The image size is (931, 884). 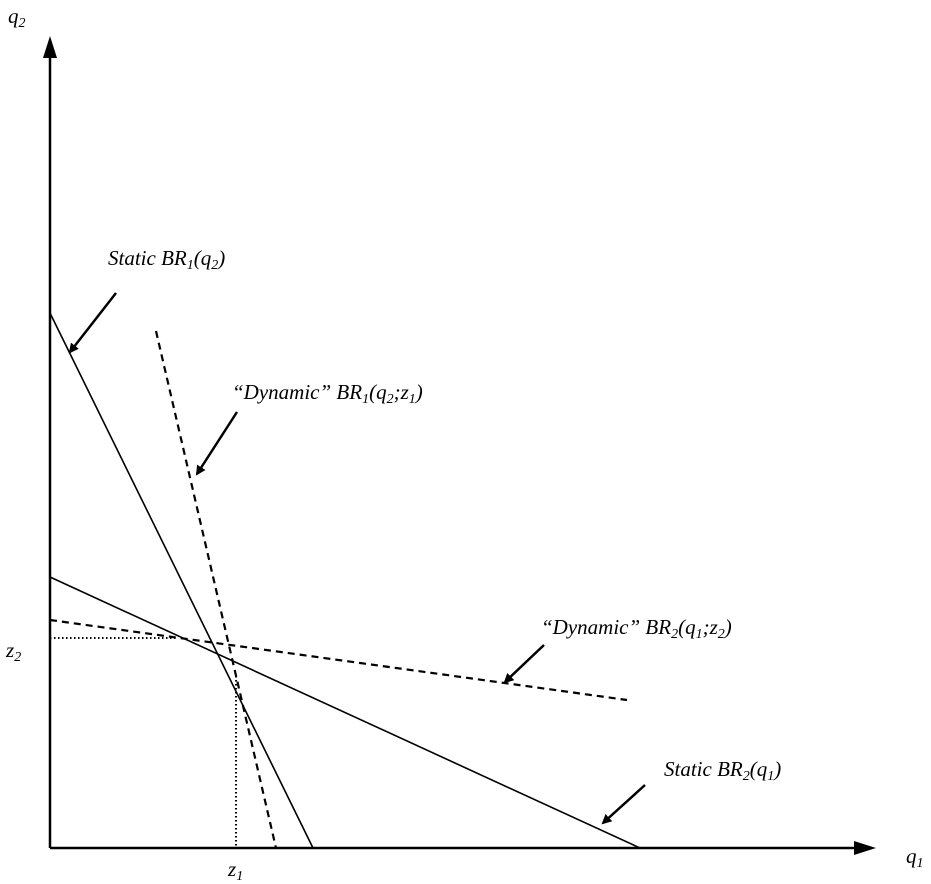 I want to click on z2-label-base: z, so click(x=10, y=650).